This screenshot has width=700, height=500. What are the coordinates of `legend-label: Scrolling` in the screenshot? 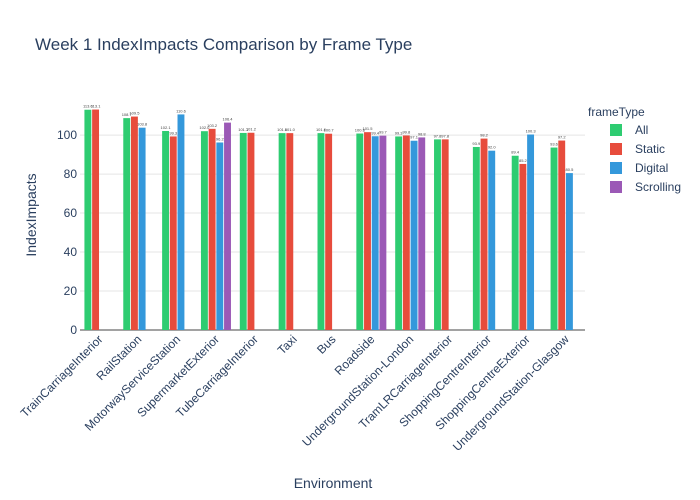 It's located at (658, 187).